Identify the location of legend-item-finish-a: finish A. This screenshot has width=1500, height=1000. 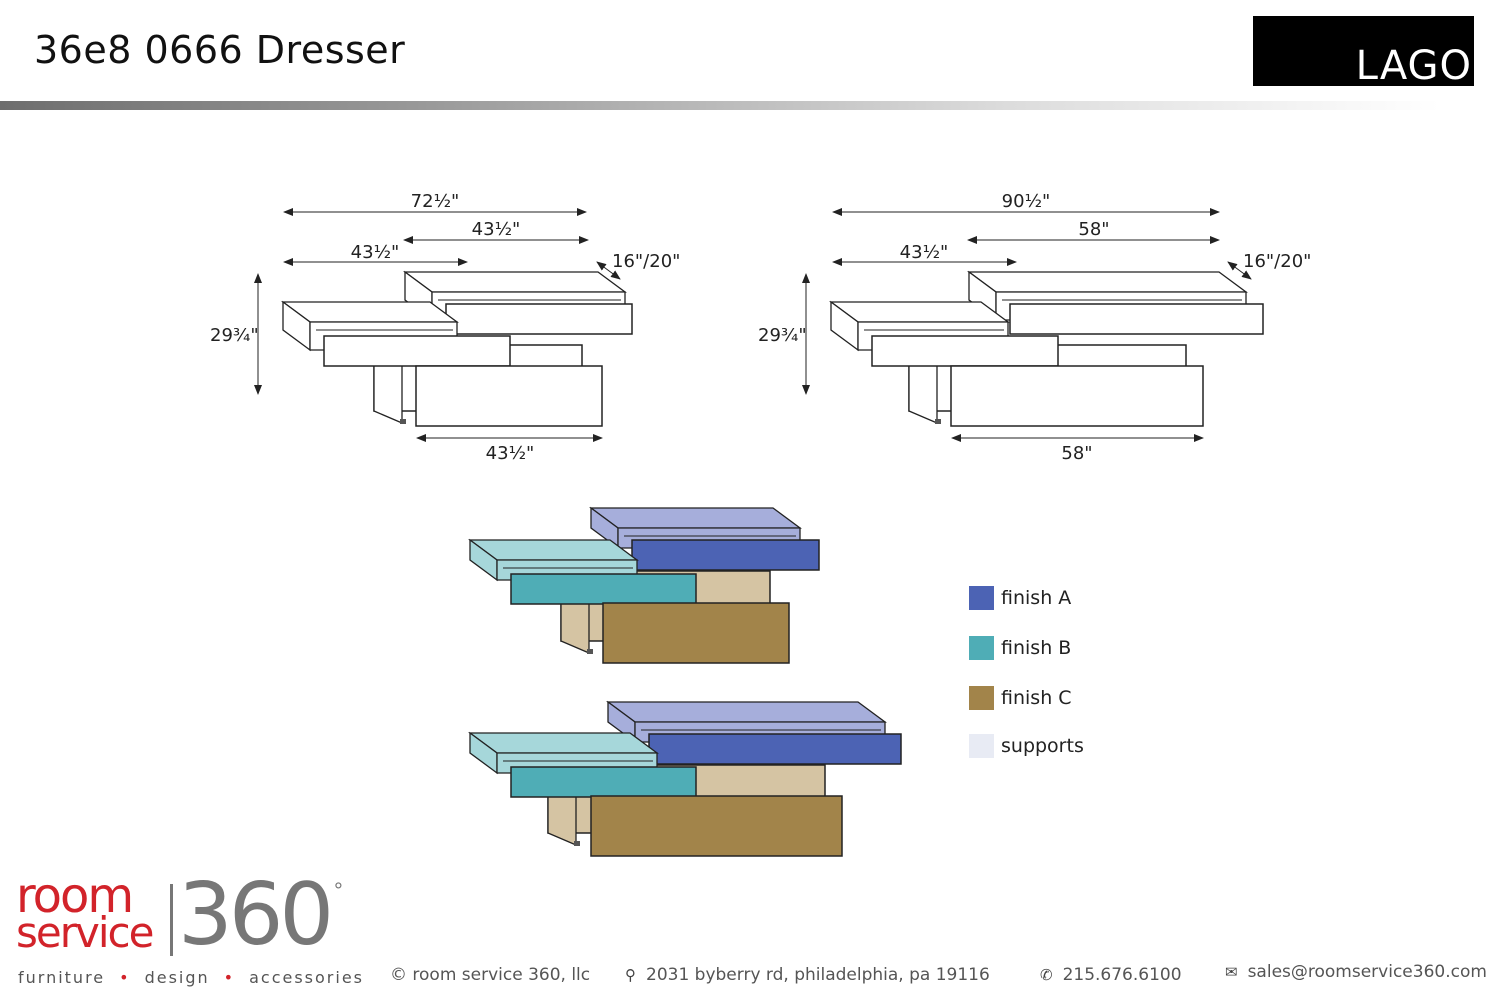
(1020, 598).